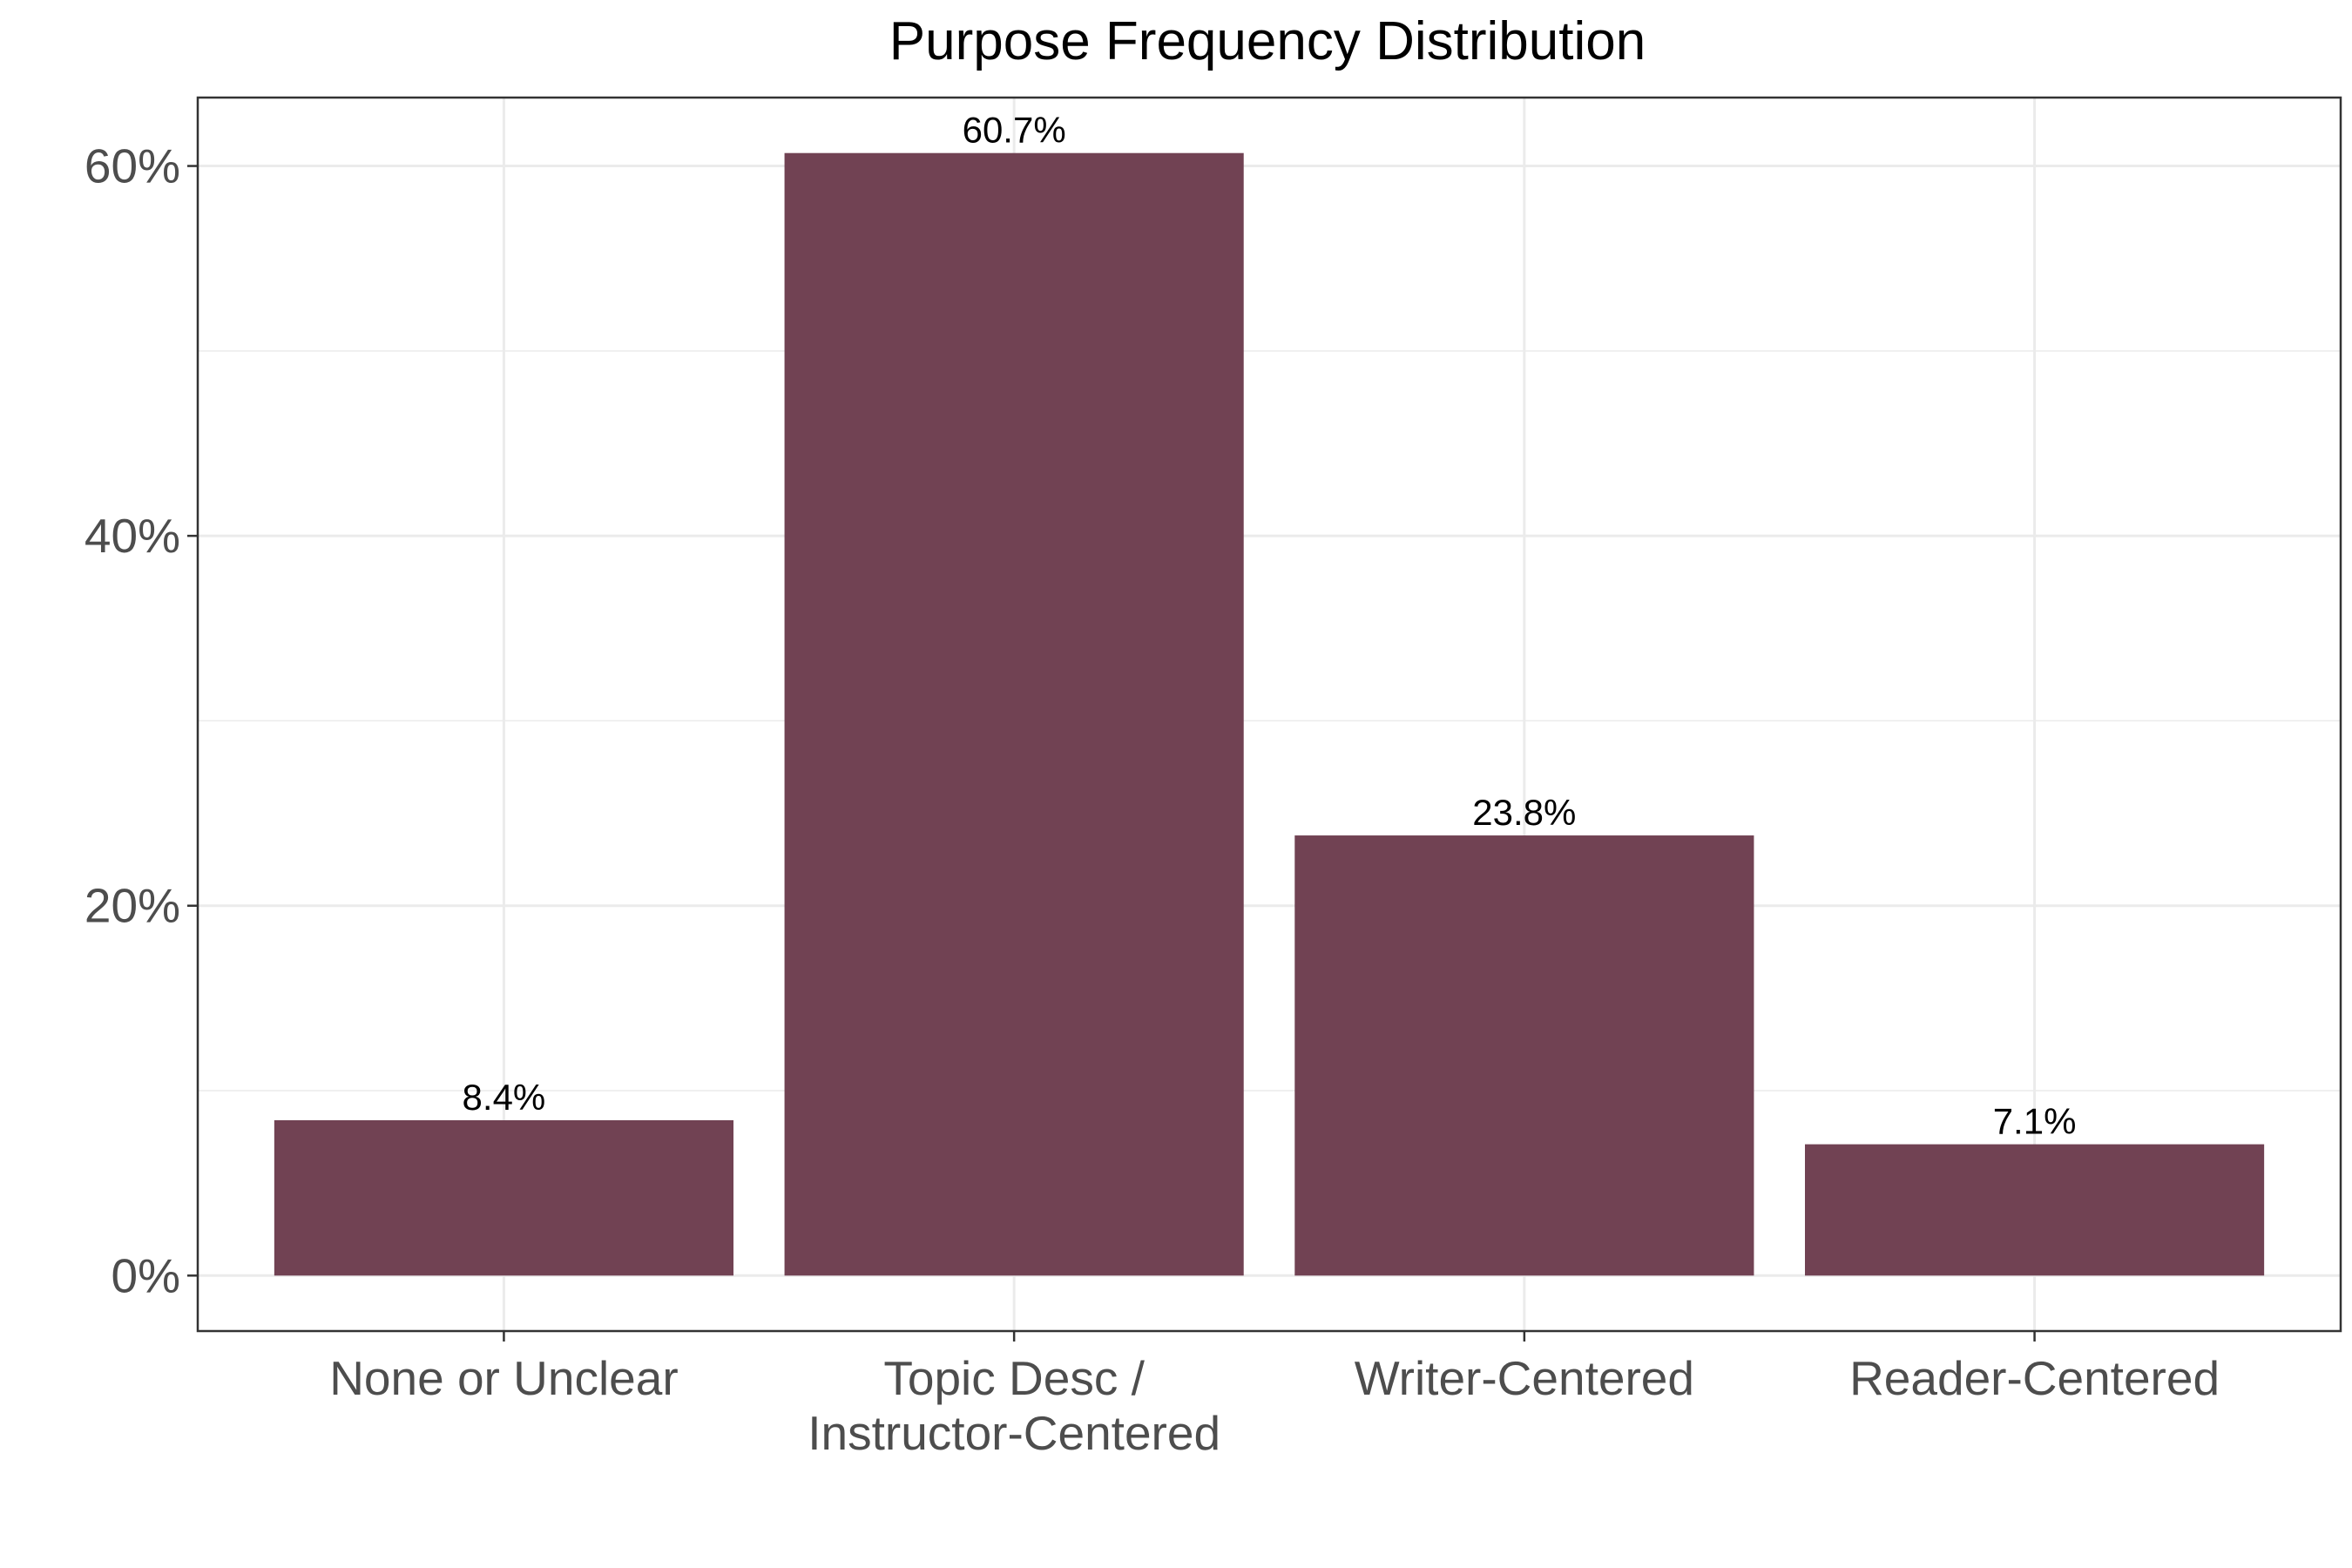  I want to click on data-label: 8.4%, so click(505, 1097).